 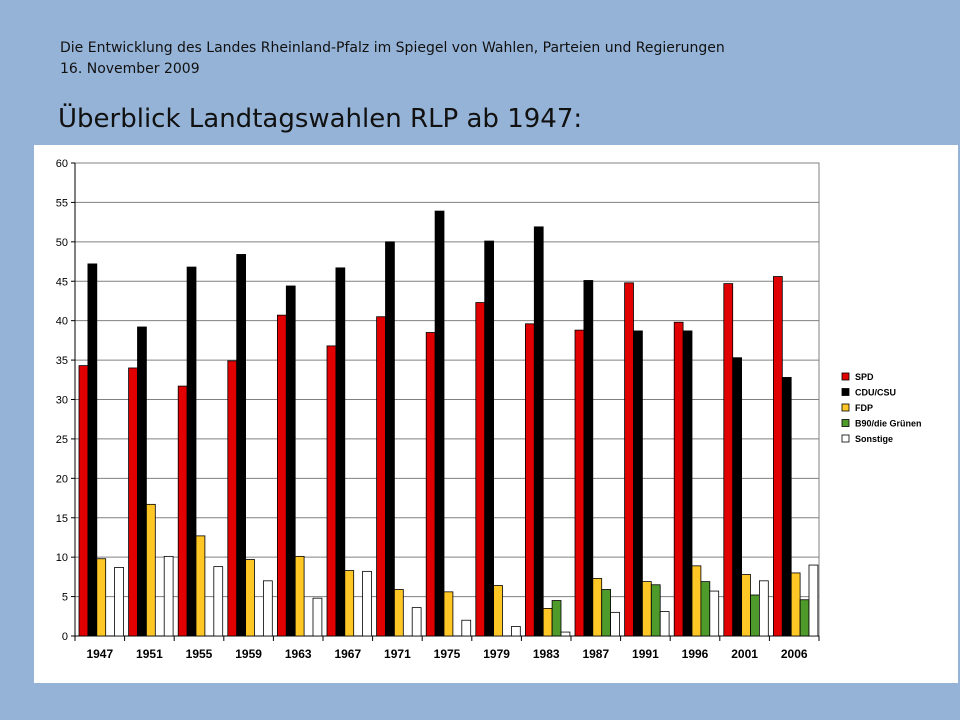 What do you see at coordinates (746, 605) in the screenshot?
I see `bar-fdp-2001` at bounding box center [746, 605].